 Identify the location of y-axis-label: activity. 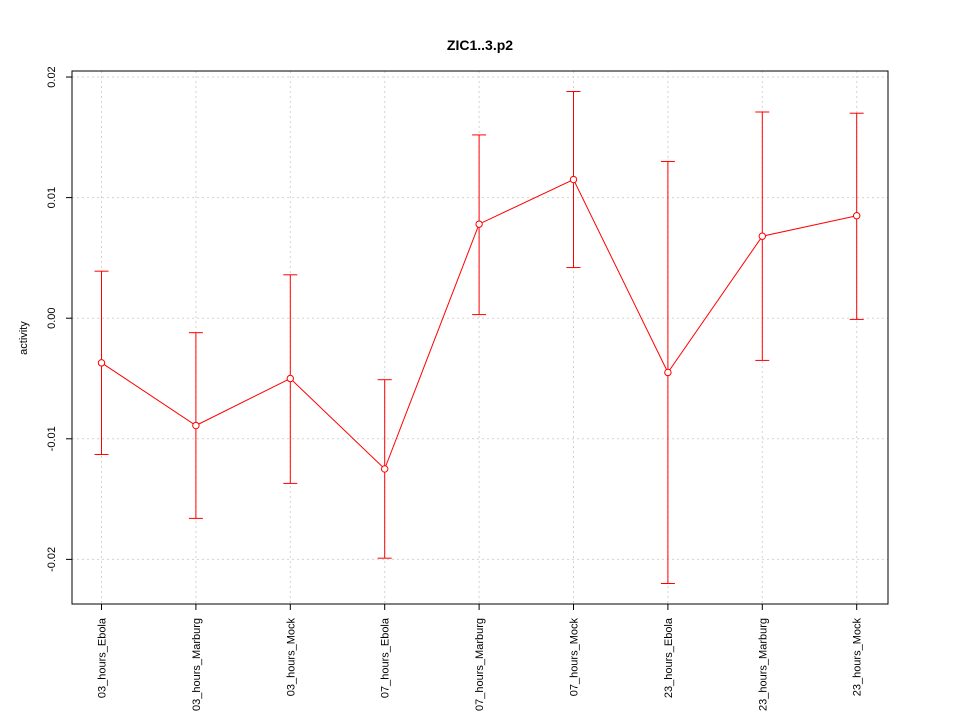
(24, 338).